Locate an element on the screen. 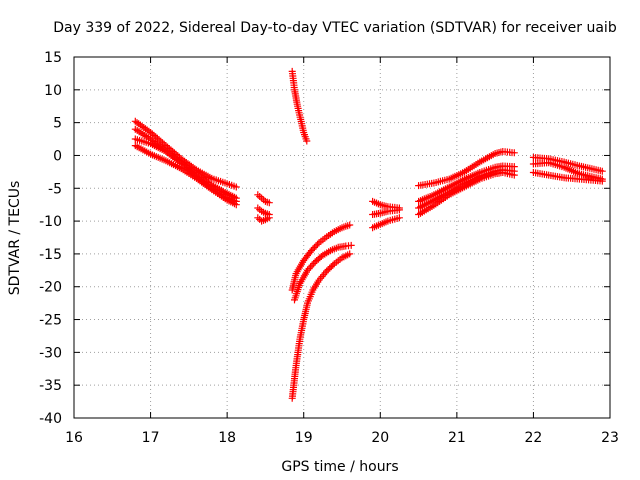  x-tick-label: 20 is located at coordinates (380, 438).